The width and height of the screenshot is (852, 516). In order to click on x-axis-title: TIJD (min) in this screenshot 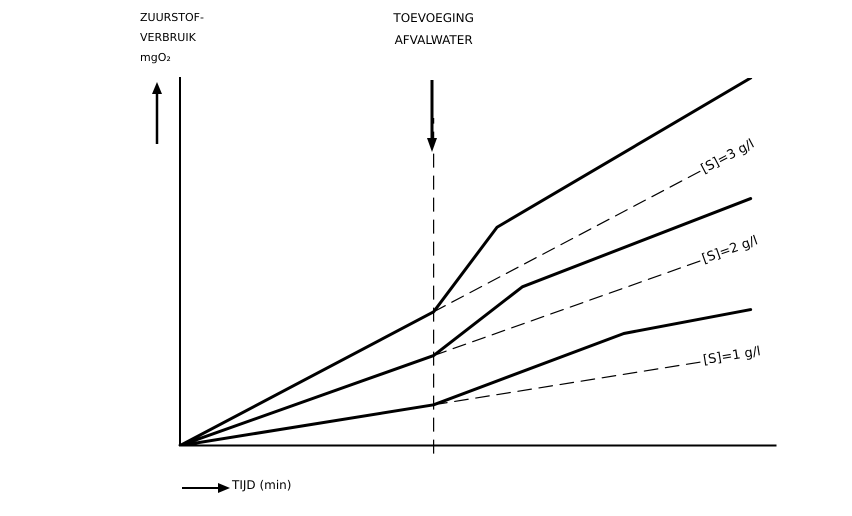, I will do `click(262, 485)`.